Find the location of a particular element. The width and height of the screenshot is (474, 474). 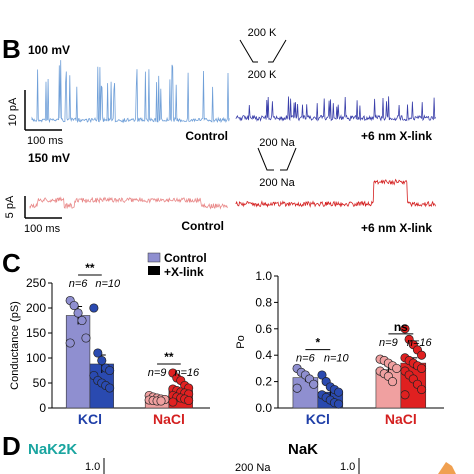

na-membrane-bracket is located at coordinates (277, 159).